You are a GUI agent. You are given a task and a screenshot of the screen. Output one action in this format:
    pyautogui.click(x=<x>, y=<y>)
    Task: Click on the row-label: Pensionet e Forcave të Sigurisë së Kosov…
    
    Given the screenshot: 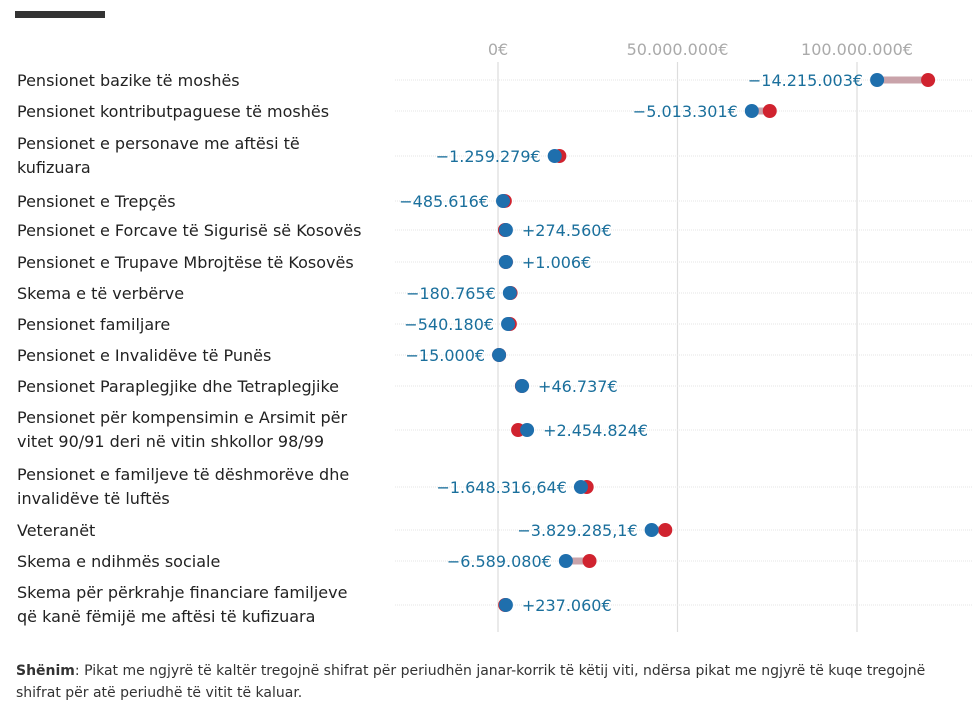 What is the action you would take?
    pyautogui.click(x=189, y=230)
    